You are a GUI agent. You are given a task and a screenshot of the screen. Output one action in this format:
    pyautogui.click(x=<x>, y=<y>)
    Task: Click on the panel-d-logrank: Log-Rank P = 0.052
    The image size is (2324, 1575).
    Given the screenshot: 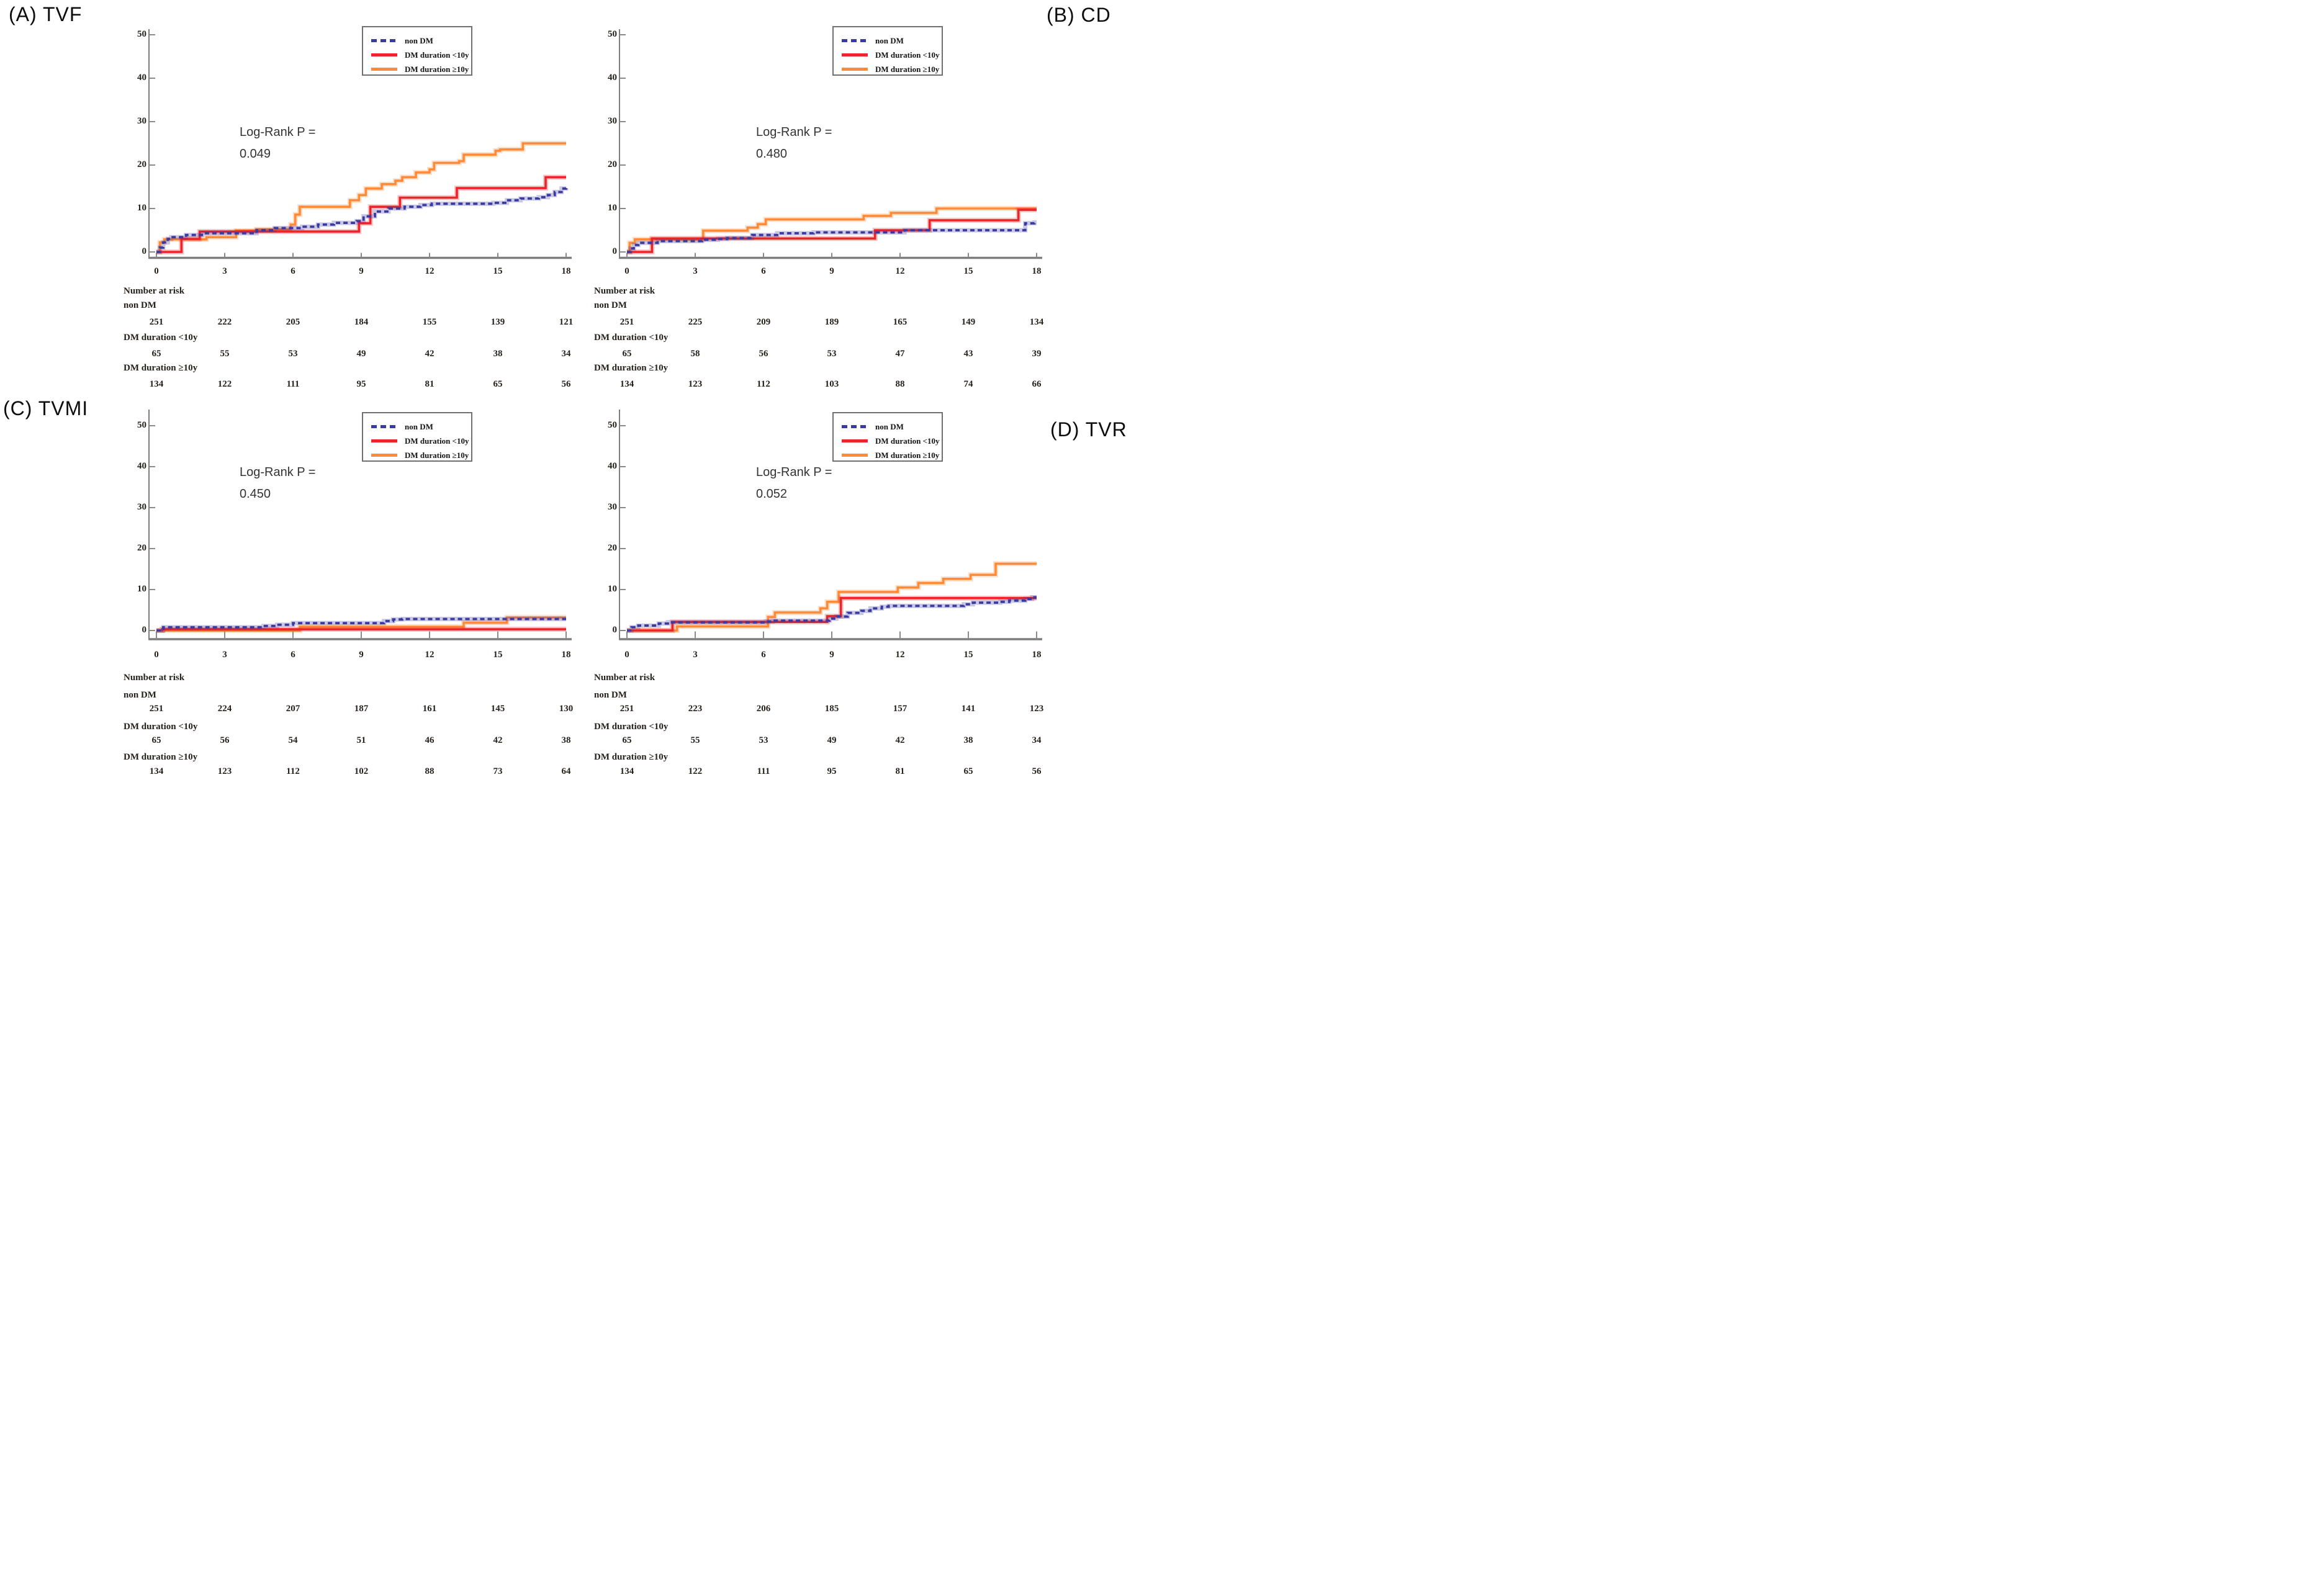 What is the action you would take?
    pyautogui.click(x=794, y=483)
    